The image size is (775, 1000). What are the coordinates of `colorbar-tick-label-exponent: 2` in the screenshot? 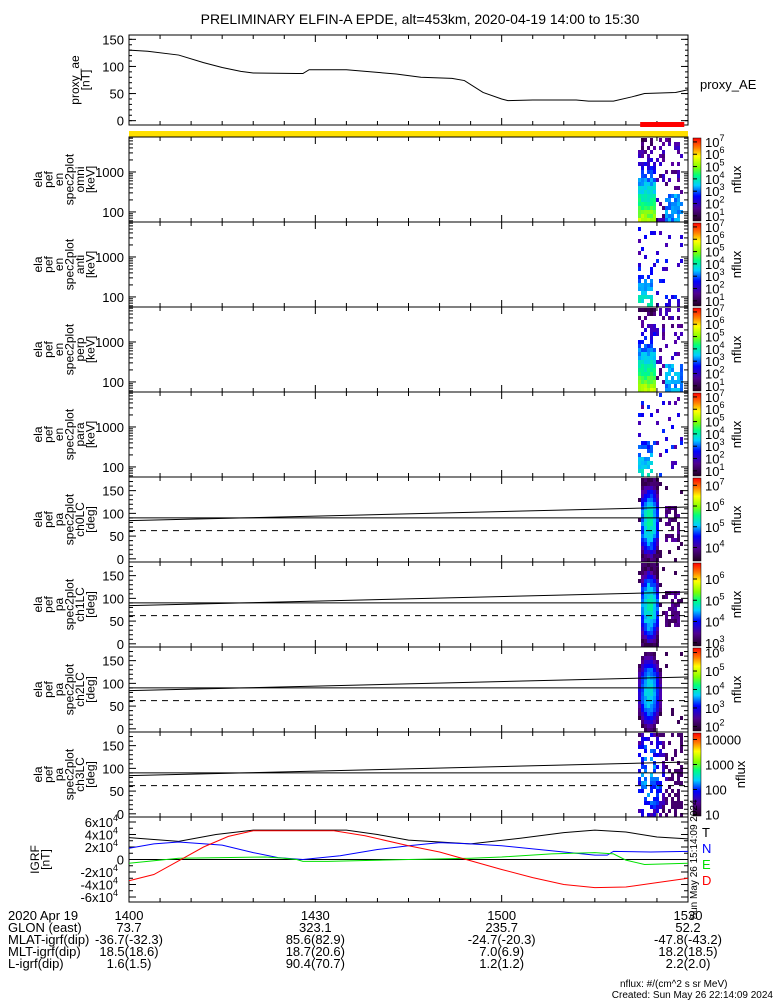 It's located at (721, 200).